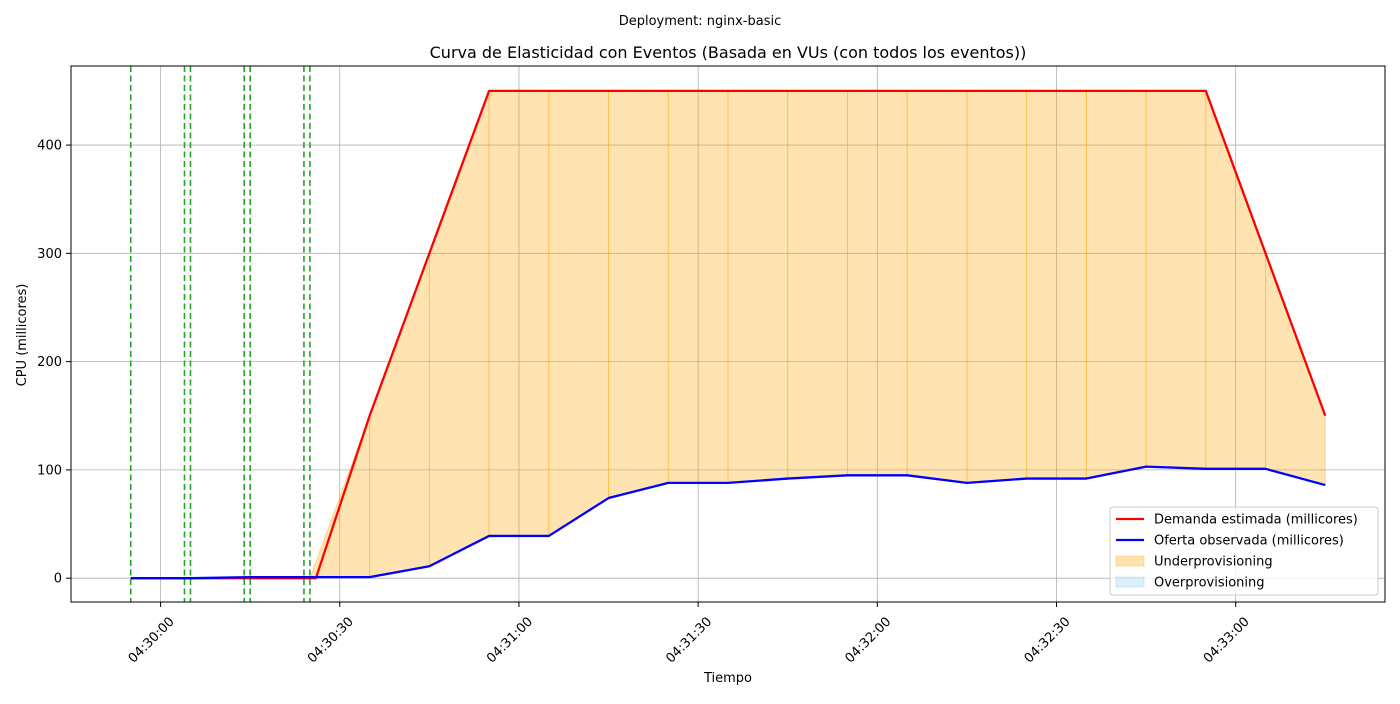  Describe the element at coordinates (1256, 520) in the screenshot. I see `legend-label: Demanda estimada (millicores)` at that location.